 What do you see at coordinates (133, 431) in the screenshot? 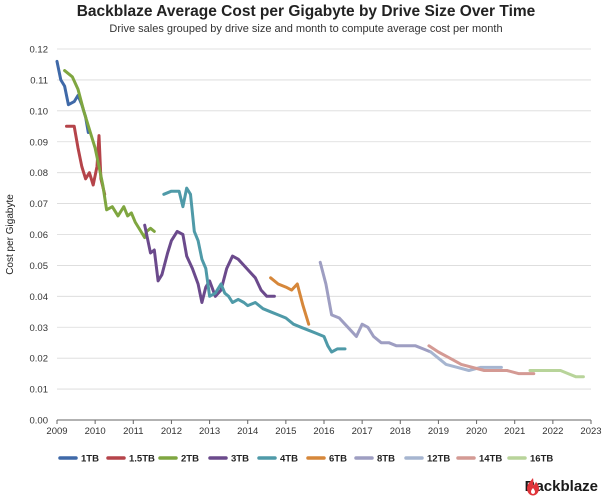
I see `x-tick-label: 2011` at bounding box center [133, 431].